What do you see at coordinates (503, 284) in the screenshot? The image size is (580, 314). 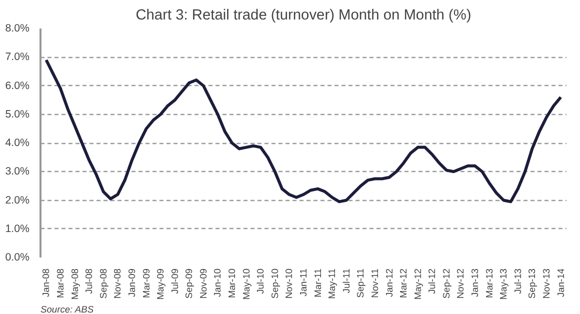 I see `x-tick-label: May-13` at bounding box center [503, 284].